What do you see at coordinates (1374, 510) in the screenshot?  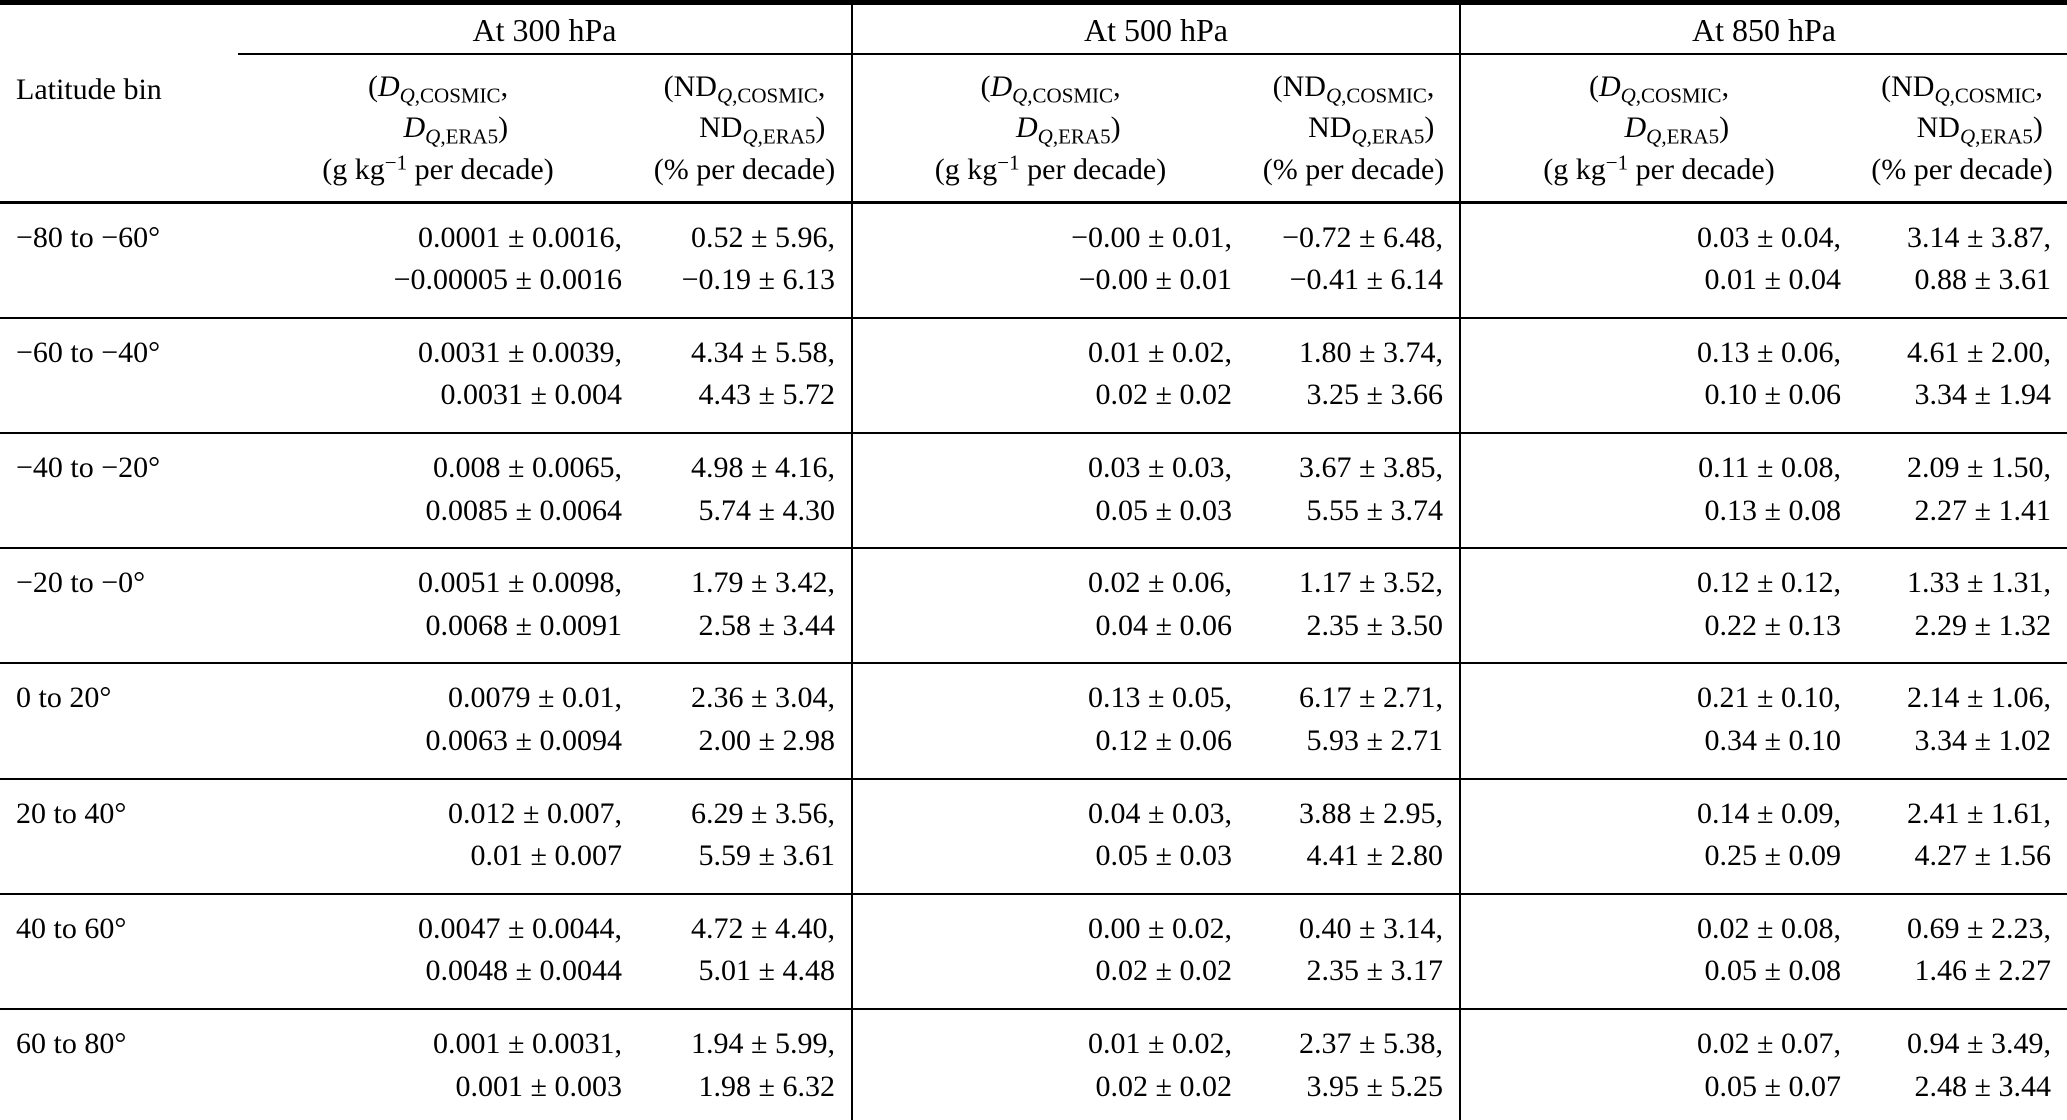 I see `era5-value: 5.55 ± 3.74` at bounding box center [1374, 510].